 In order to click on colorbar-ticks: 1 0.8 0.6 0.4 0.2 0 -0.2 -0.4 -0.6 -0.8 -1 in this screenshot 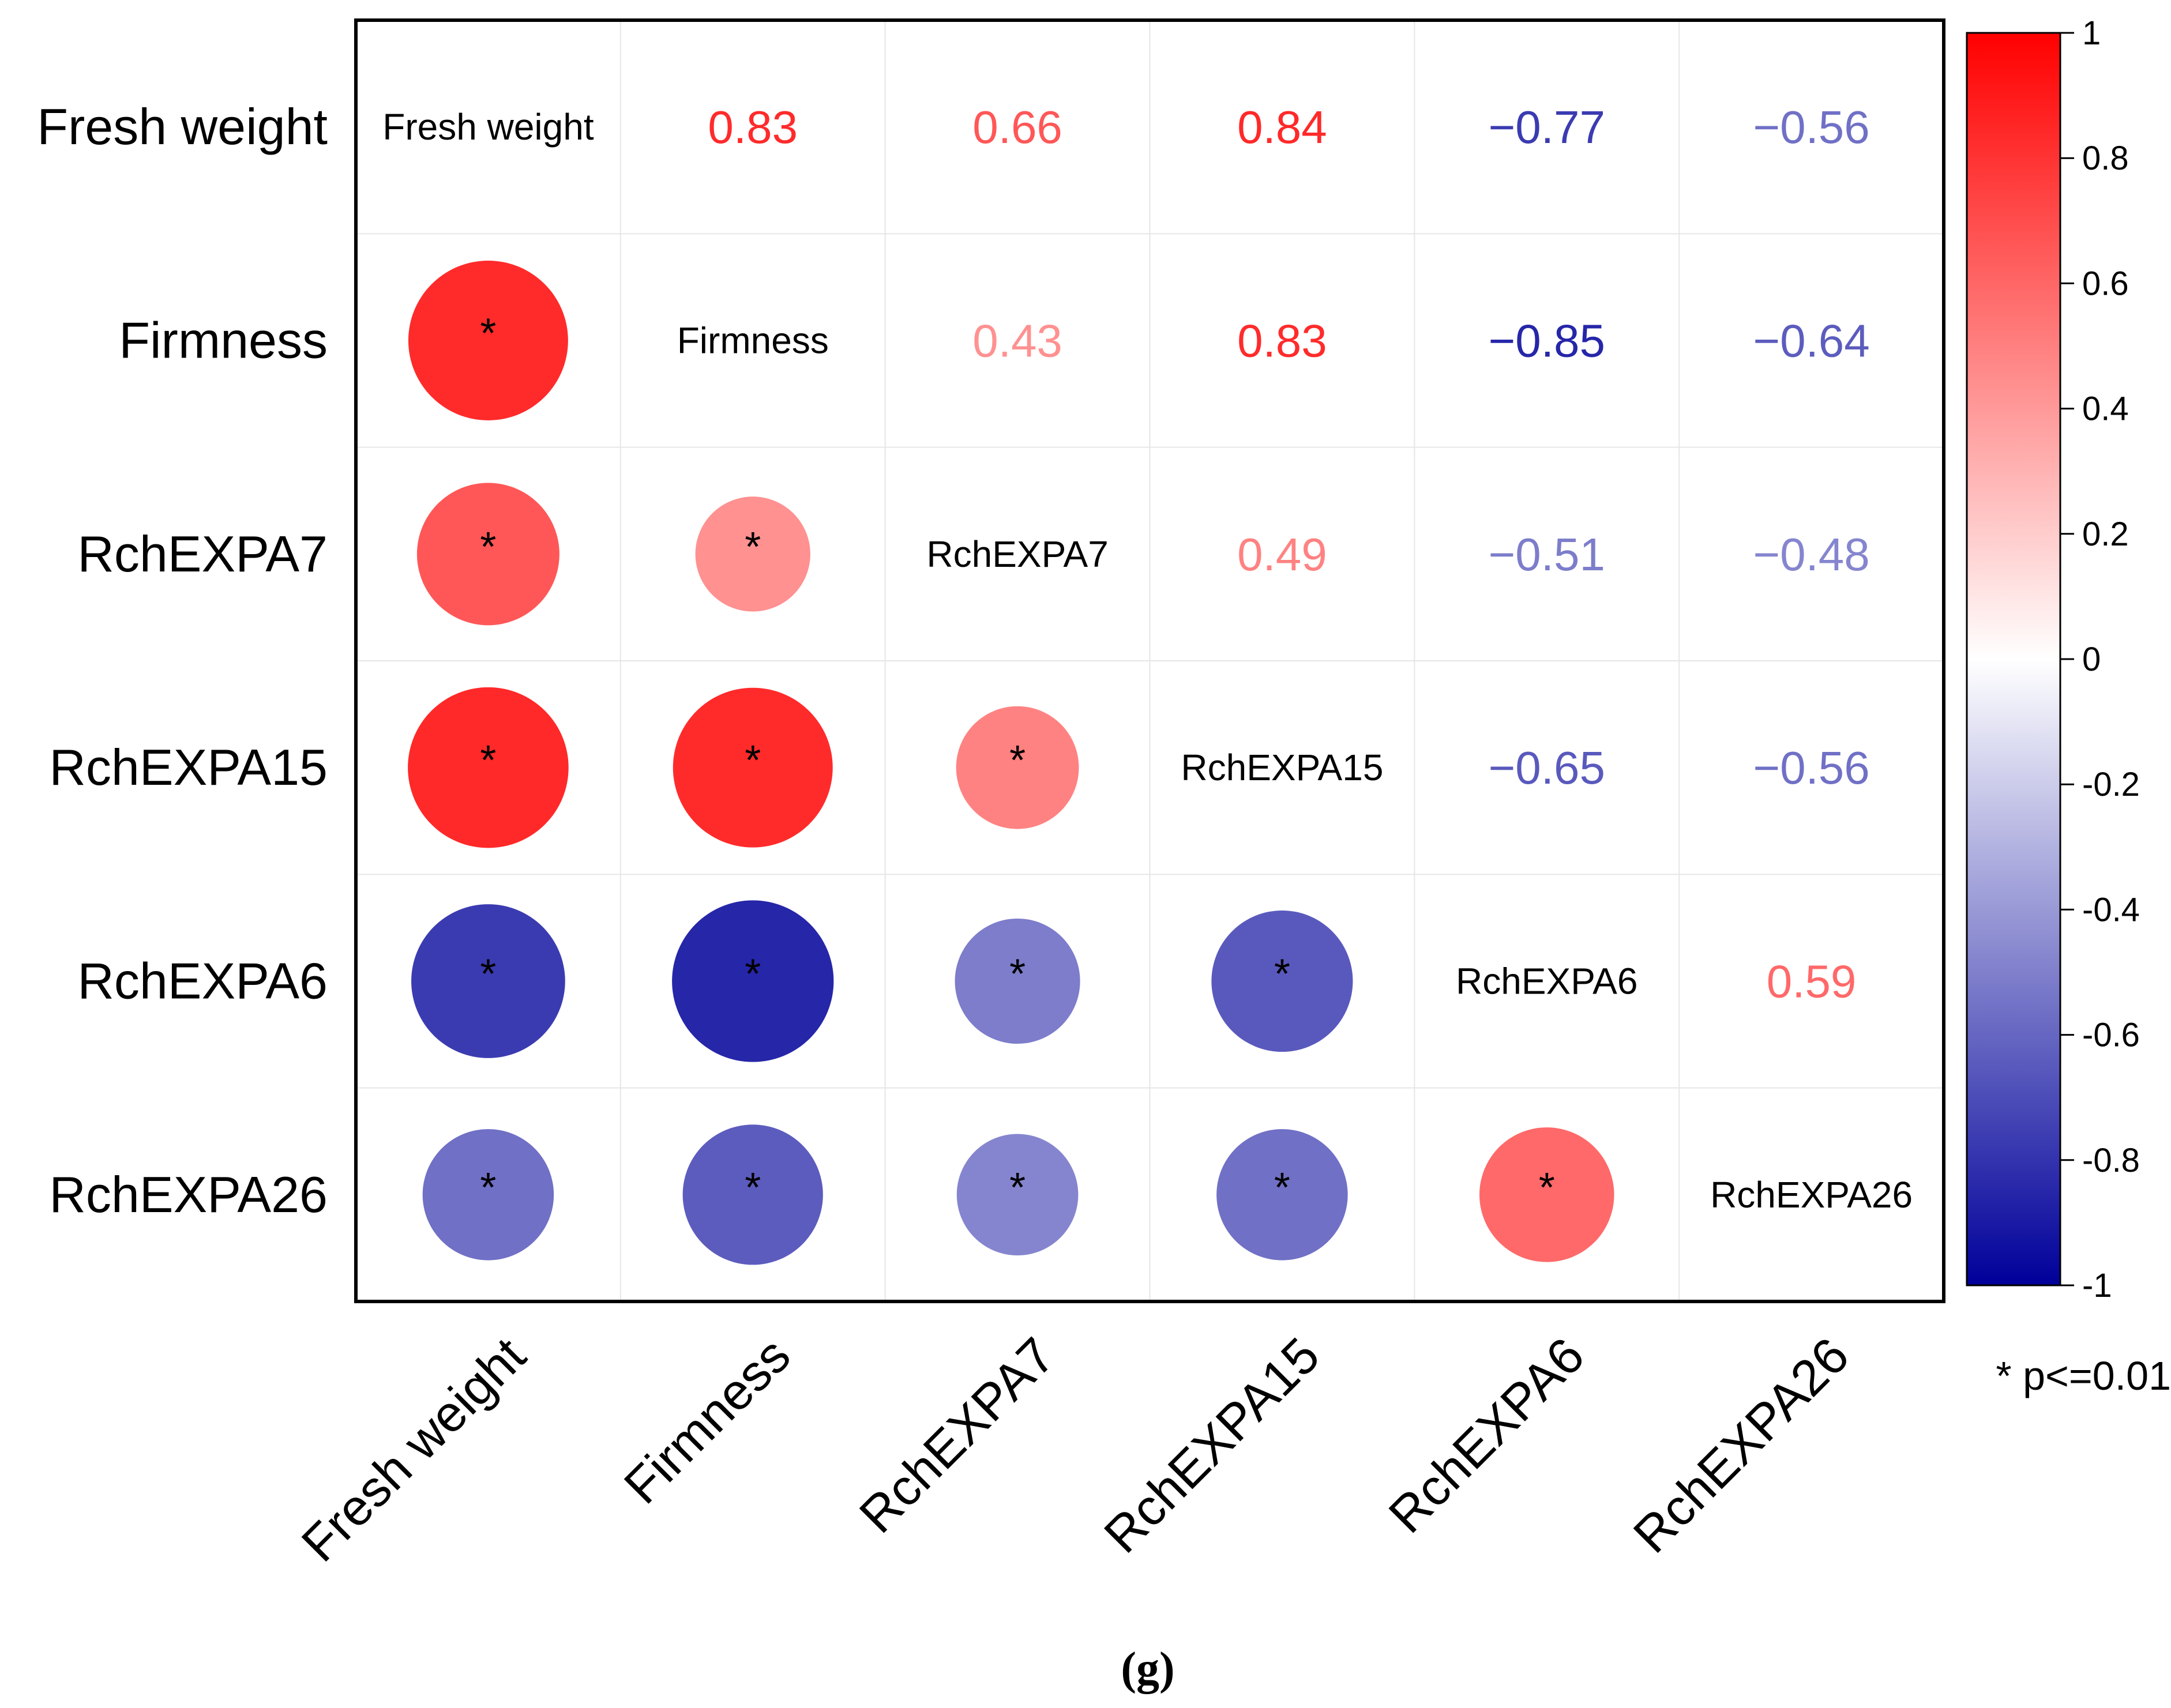, I will do `click(2100, 659)`.